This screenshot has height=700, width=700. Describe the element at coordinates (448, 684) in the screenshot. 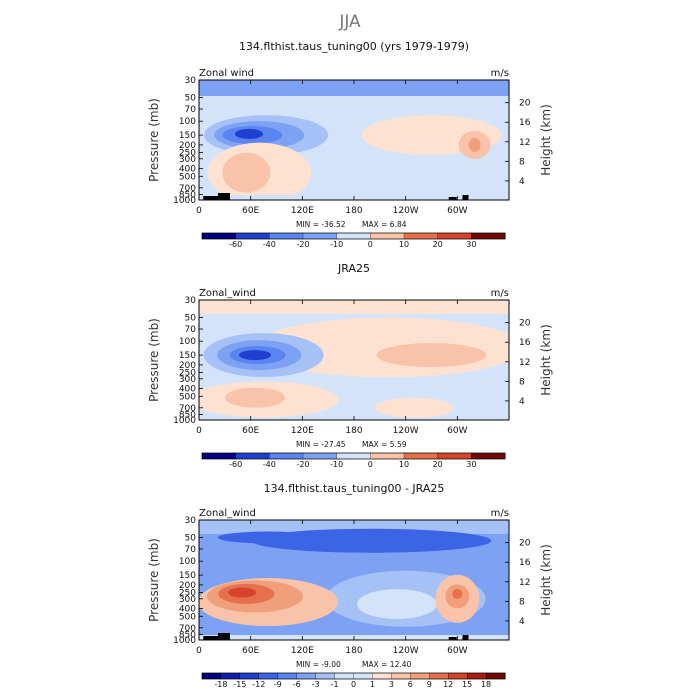

I see `colorbar-label: 12` at that location.